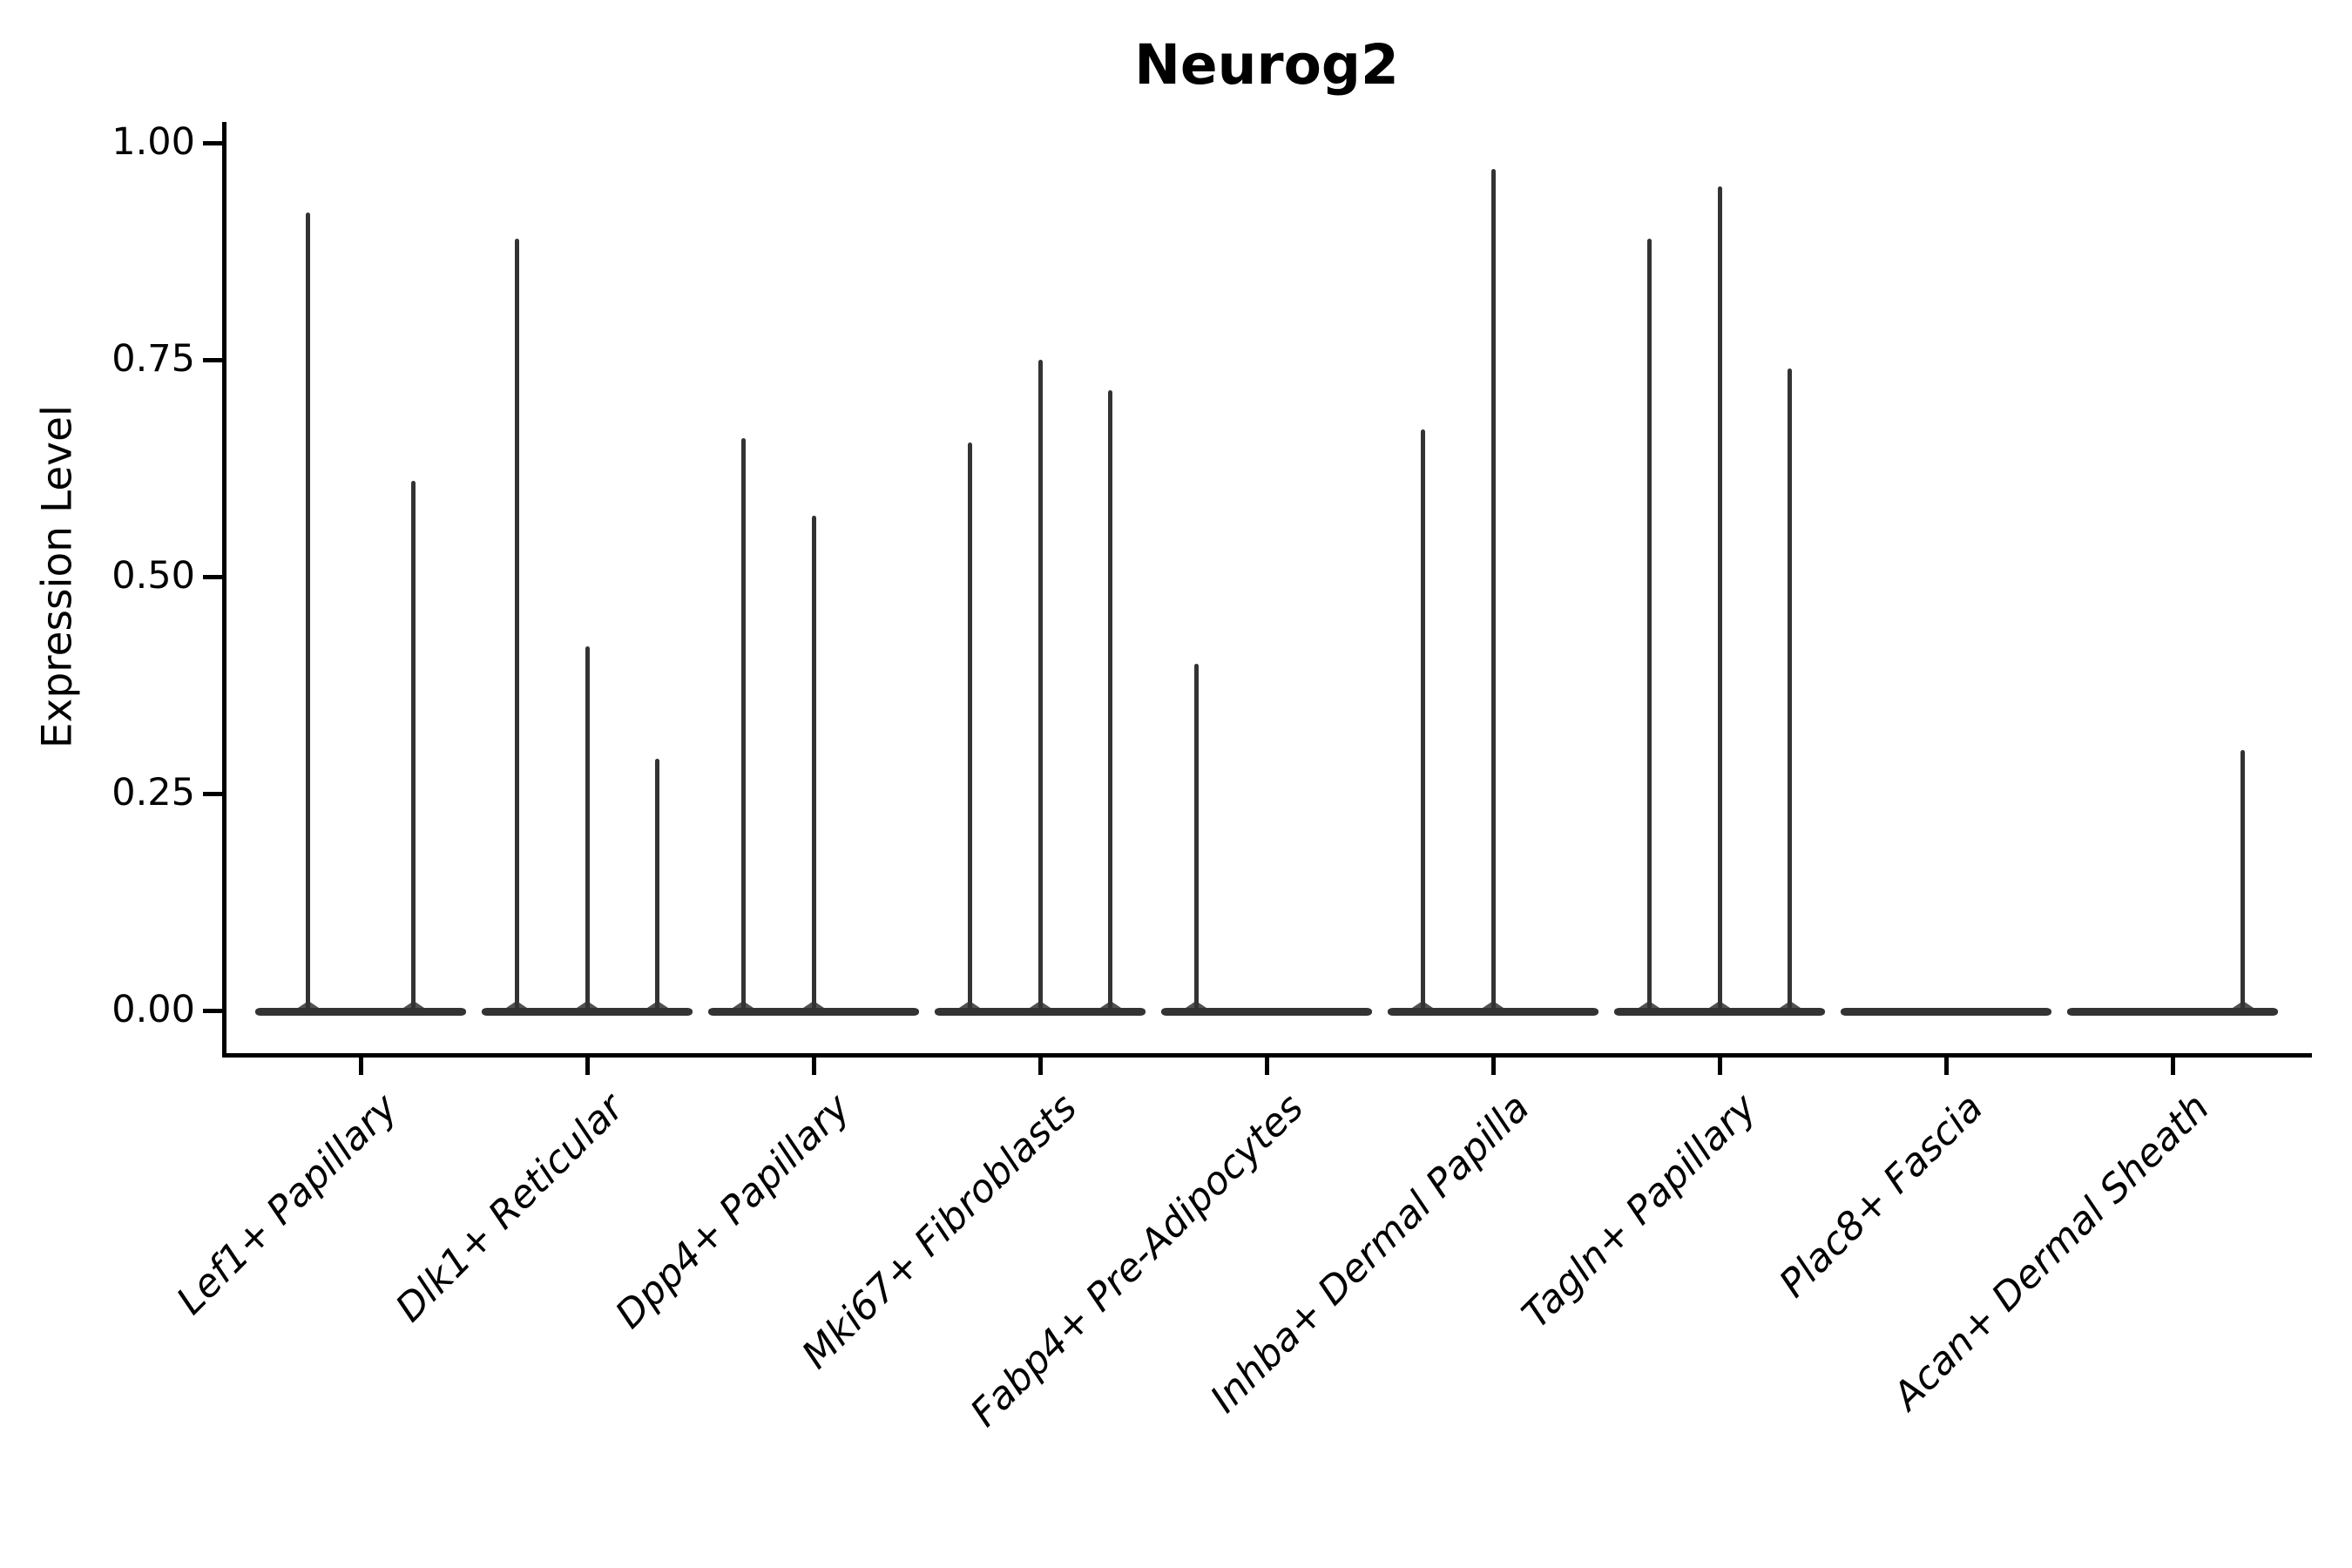  Describe the element at coordinates (1266, 65) in the screenshot. I see `chart-title: Neurog2` at that location.